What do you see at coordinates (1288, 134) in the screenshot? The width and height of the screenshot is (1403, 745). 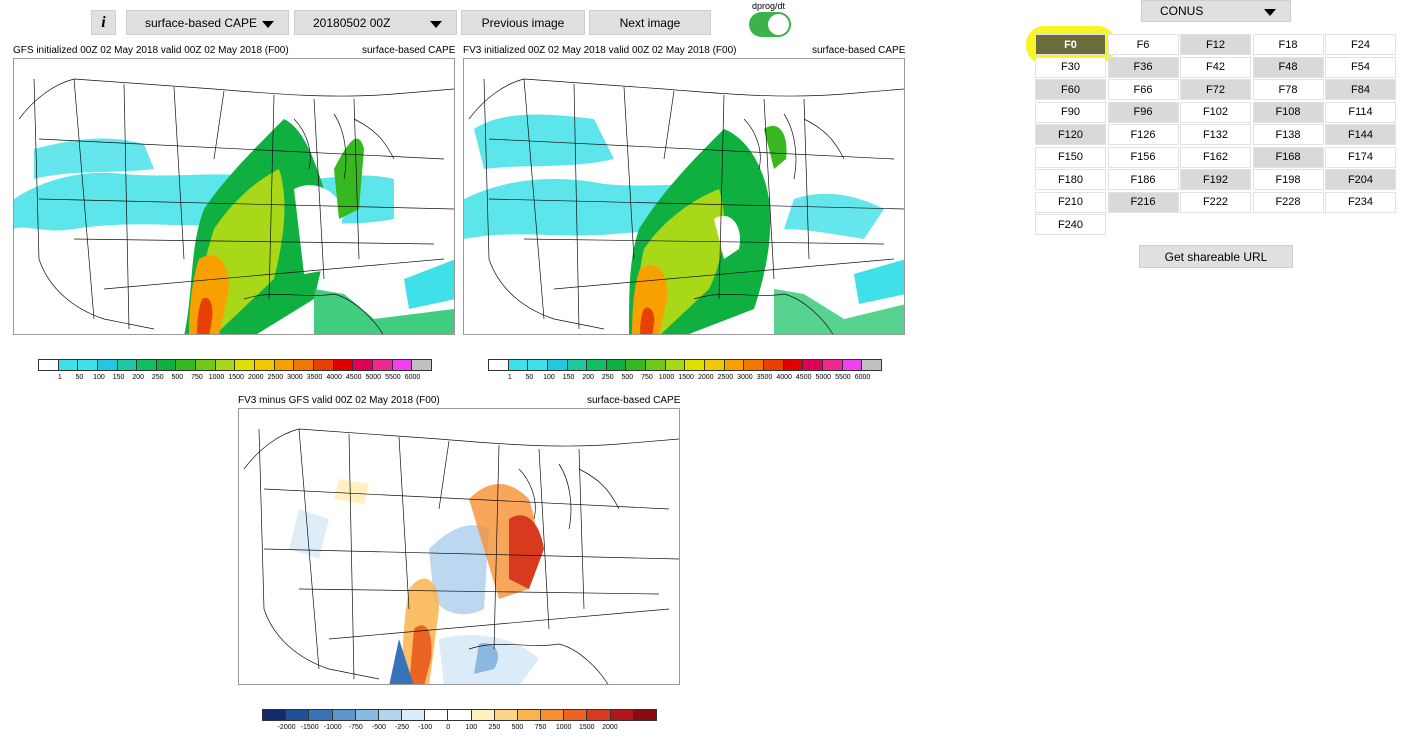 I see `forecast-hour-f138: F138` at bounding box center [1288, 134].